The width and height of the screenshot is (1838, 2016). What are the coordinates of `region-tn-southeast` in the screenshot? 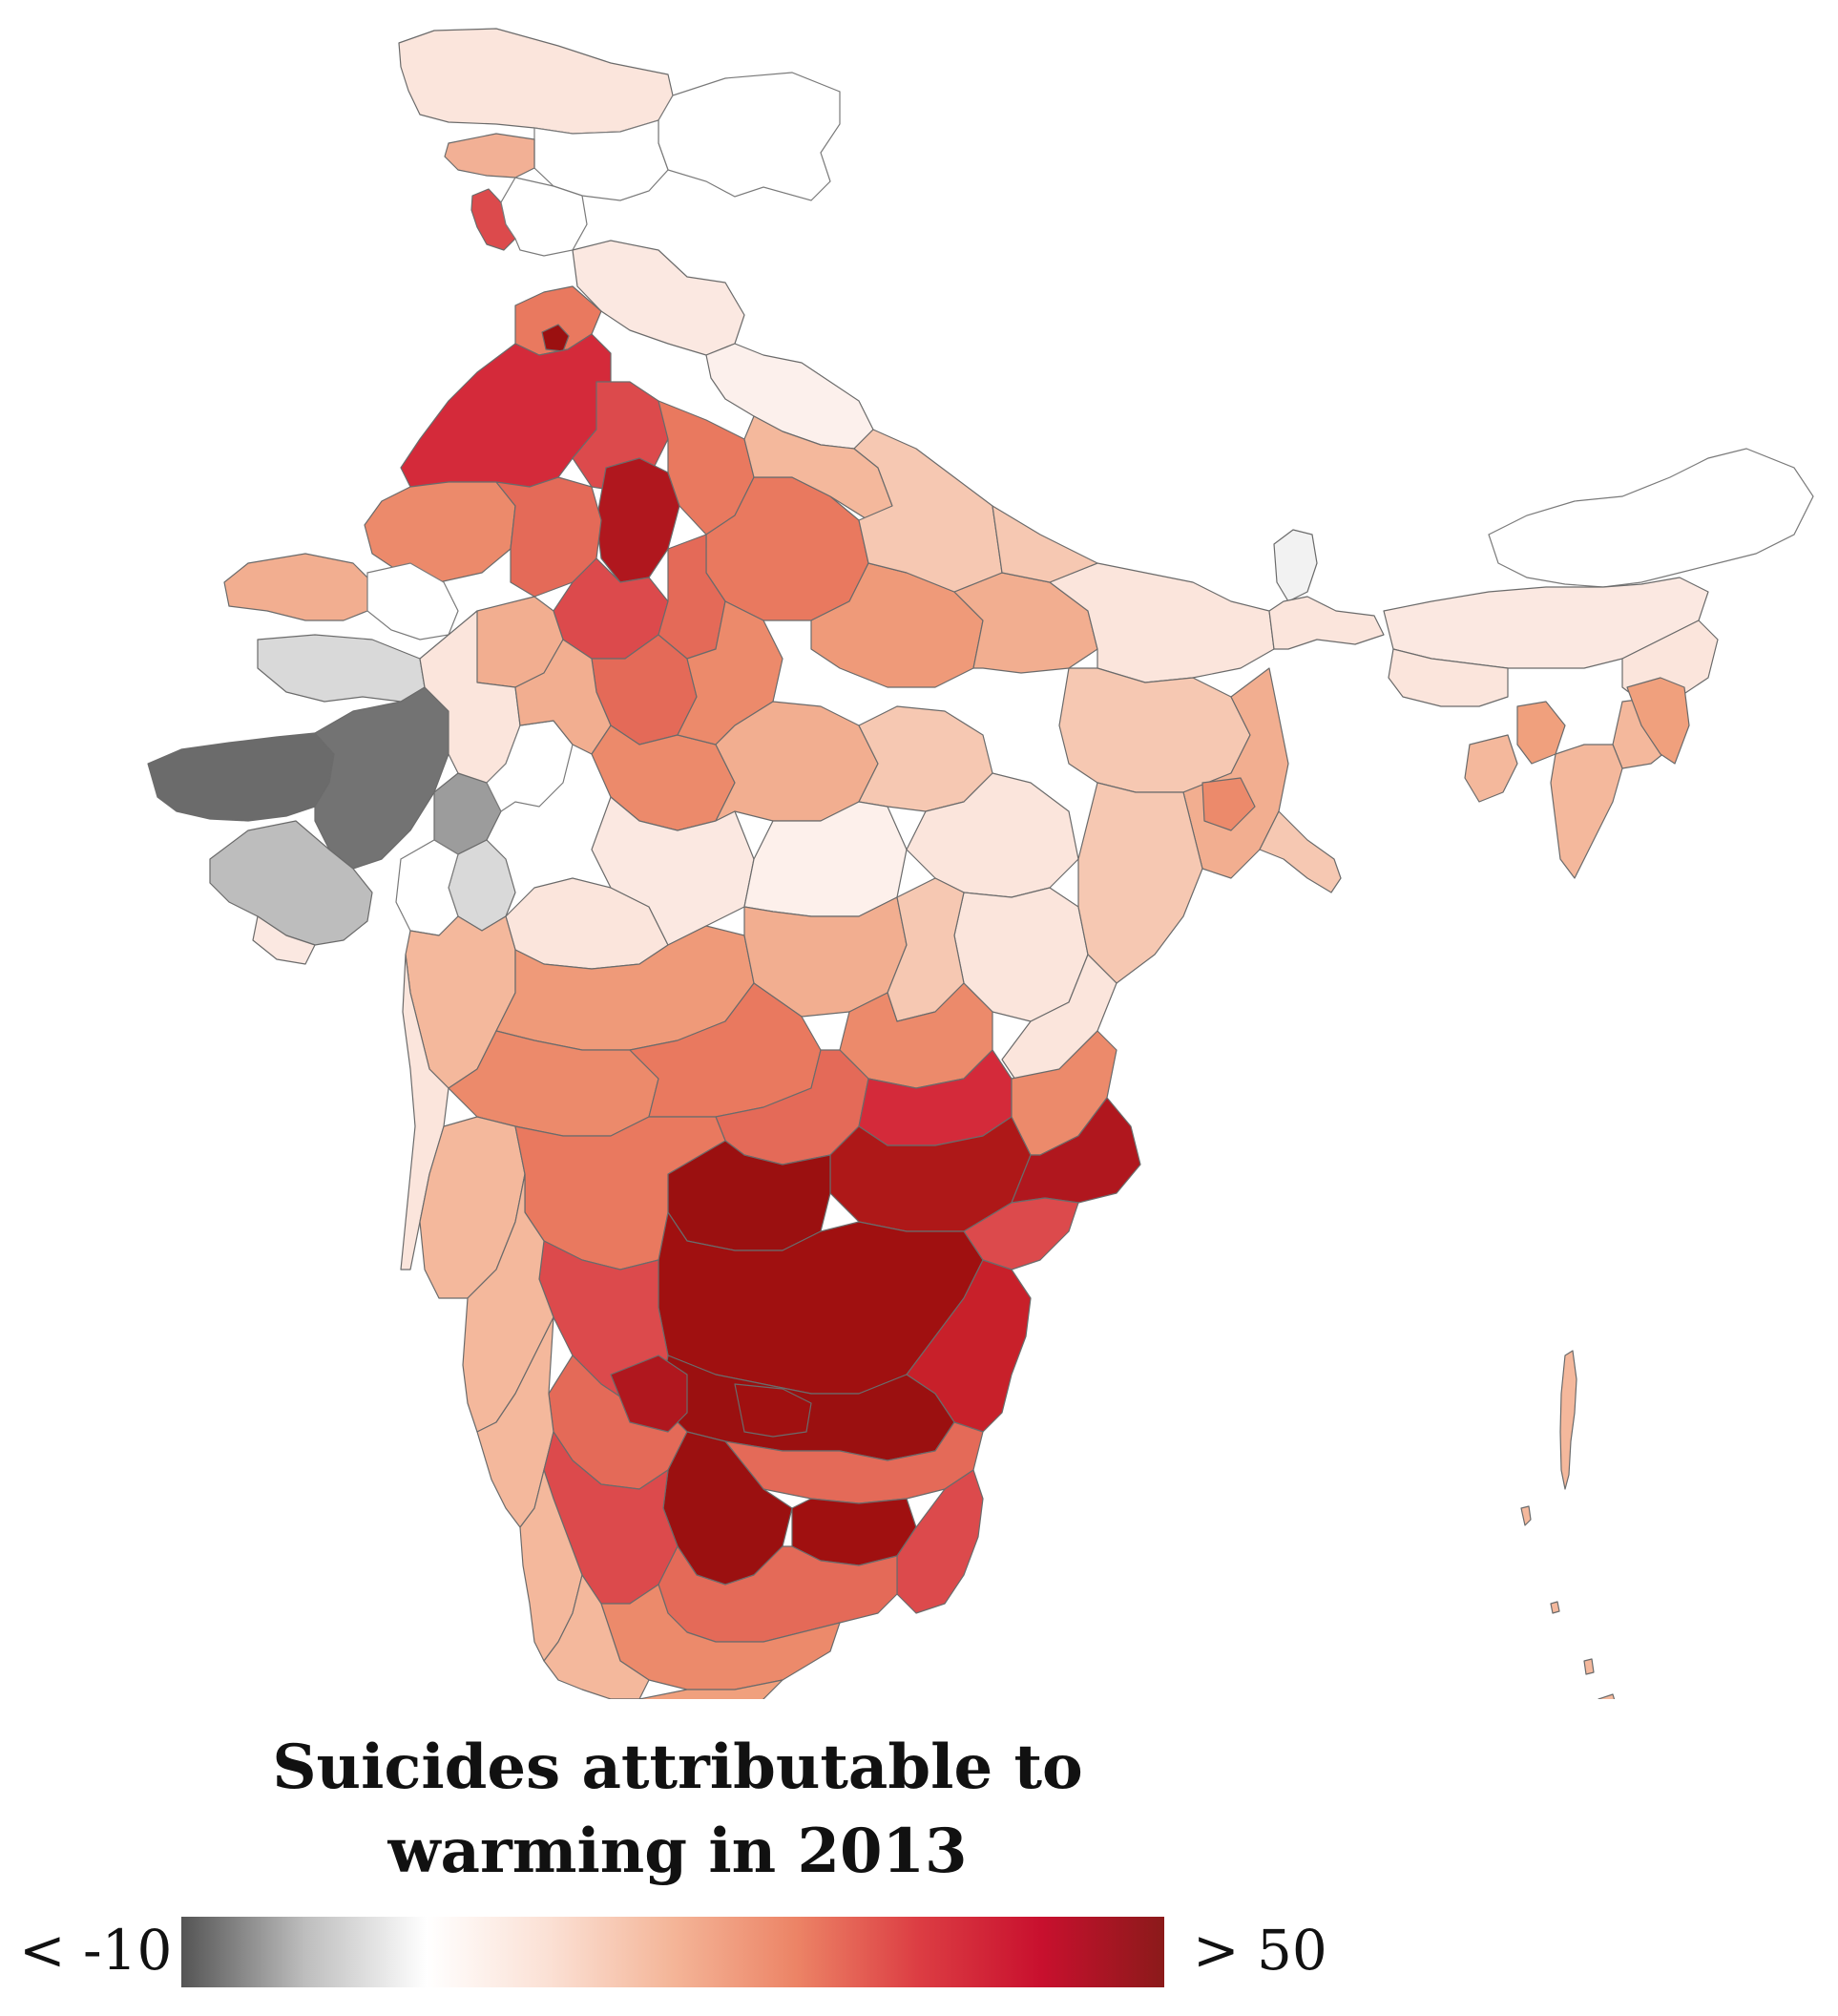 It's located at (720, 1637).